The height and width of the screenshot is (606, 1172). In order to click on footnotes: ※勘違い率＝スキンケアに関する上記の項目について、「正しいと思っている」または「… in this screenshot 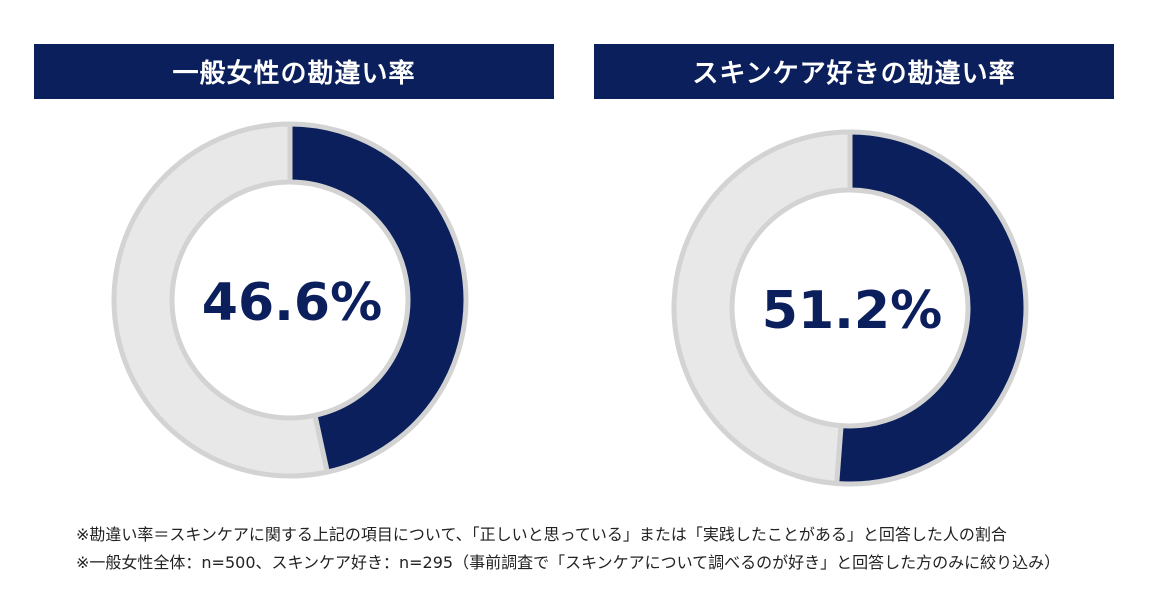, I will do `click(621, 549)`.